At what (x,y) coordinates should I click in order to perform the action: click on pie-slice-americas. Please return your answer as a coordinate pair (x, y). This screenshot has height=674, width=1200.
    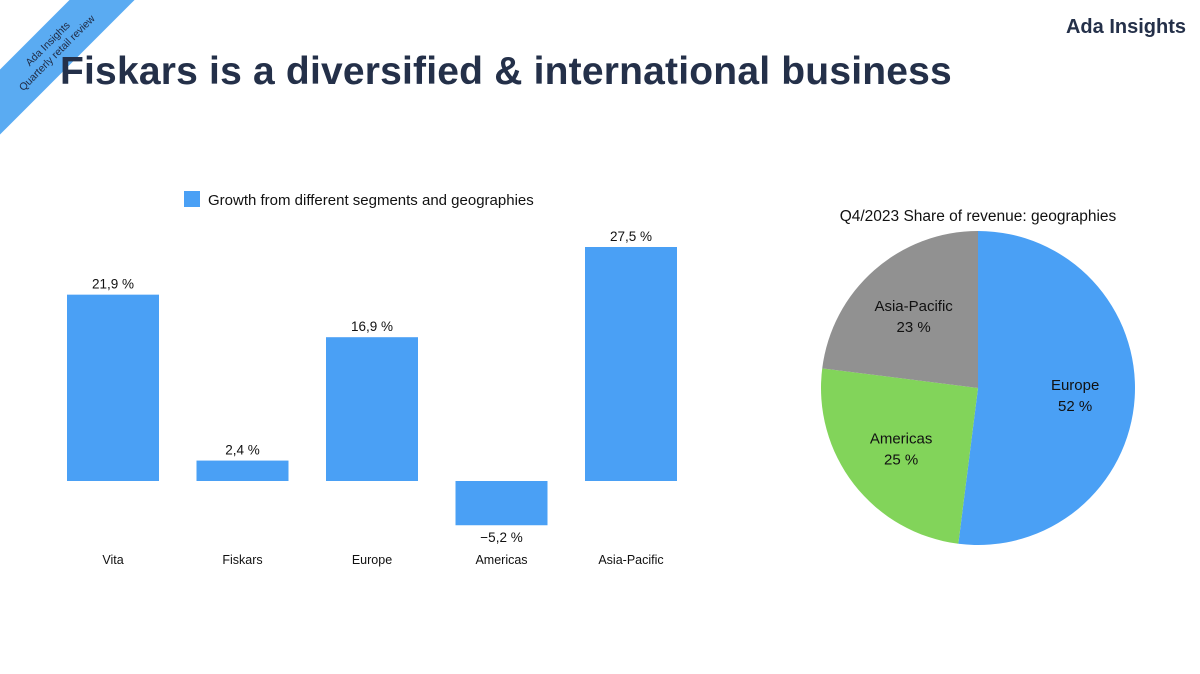
    Looking at the image, I should click on (899, 456).